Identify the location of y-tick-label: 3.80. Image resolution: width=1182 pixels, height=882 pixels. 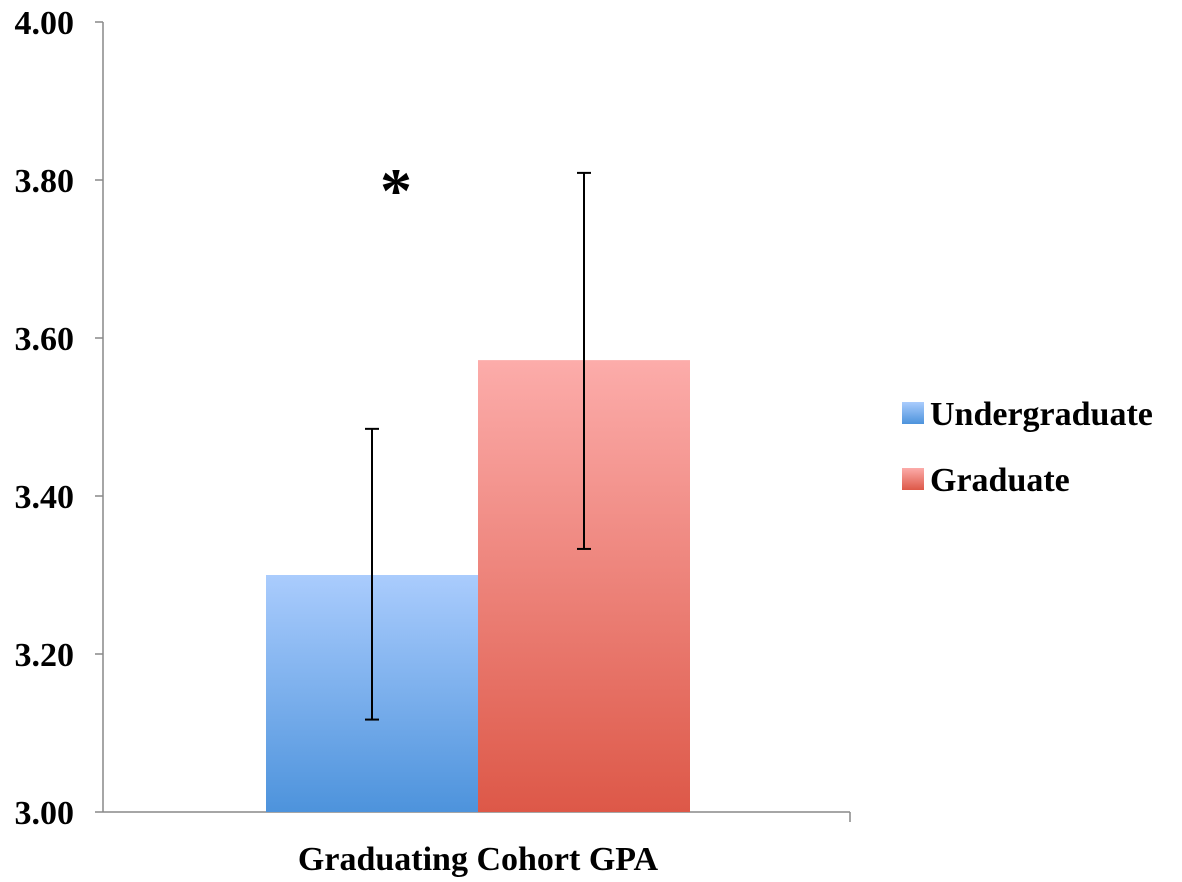
(45, 181).